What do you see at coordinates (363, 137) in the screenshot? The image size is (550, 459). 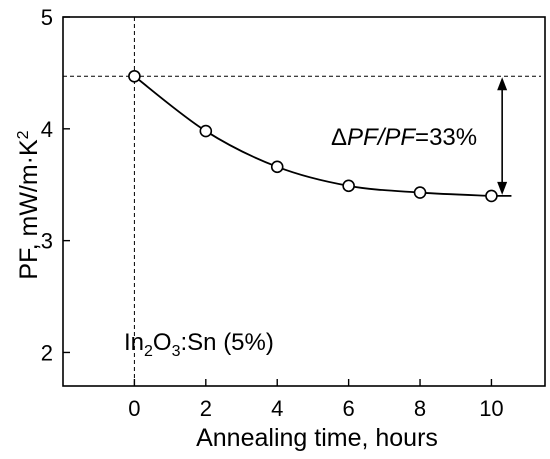 I see `delta-pf-numerator: PF` at bounding box center [363, 137].